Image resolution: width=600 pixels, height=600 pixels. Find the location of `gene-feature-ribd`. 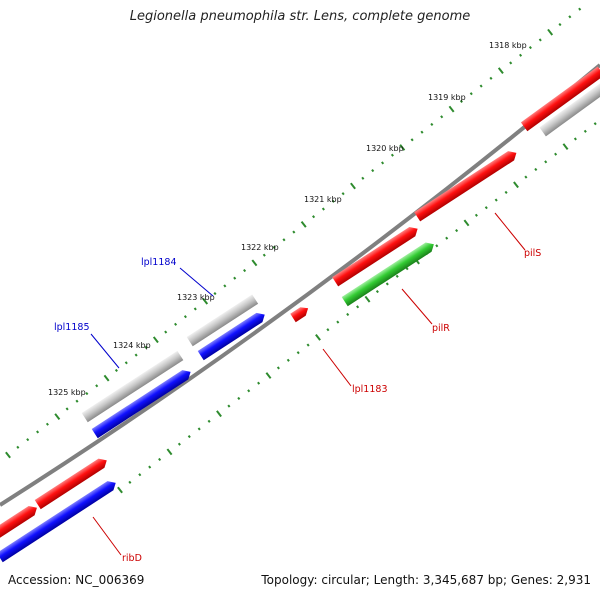

gene-feature-ribd is located at coordinates (59, 520).